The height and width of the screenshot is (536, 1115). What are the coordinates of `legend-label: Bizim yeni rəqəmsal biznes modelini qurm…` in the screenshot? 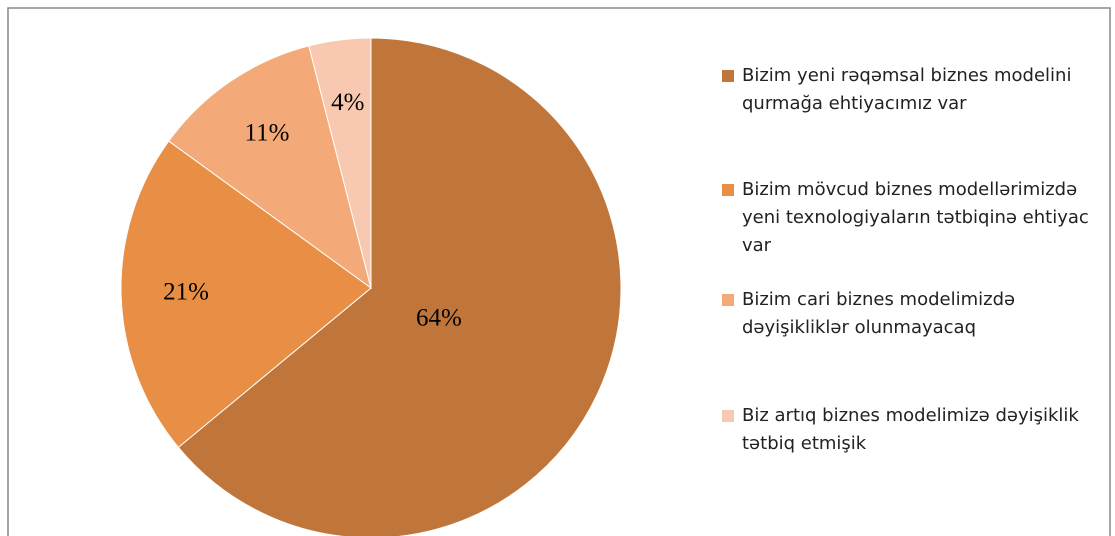 It's located at (907, 89).